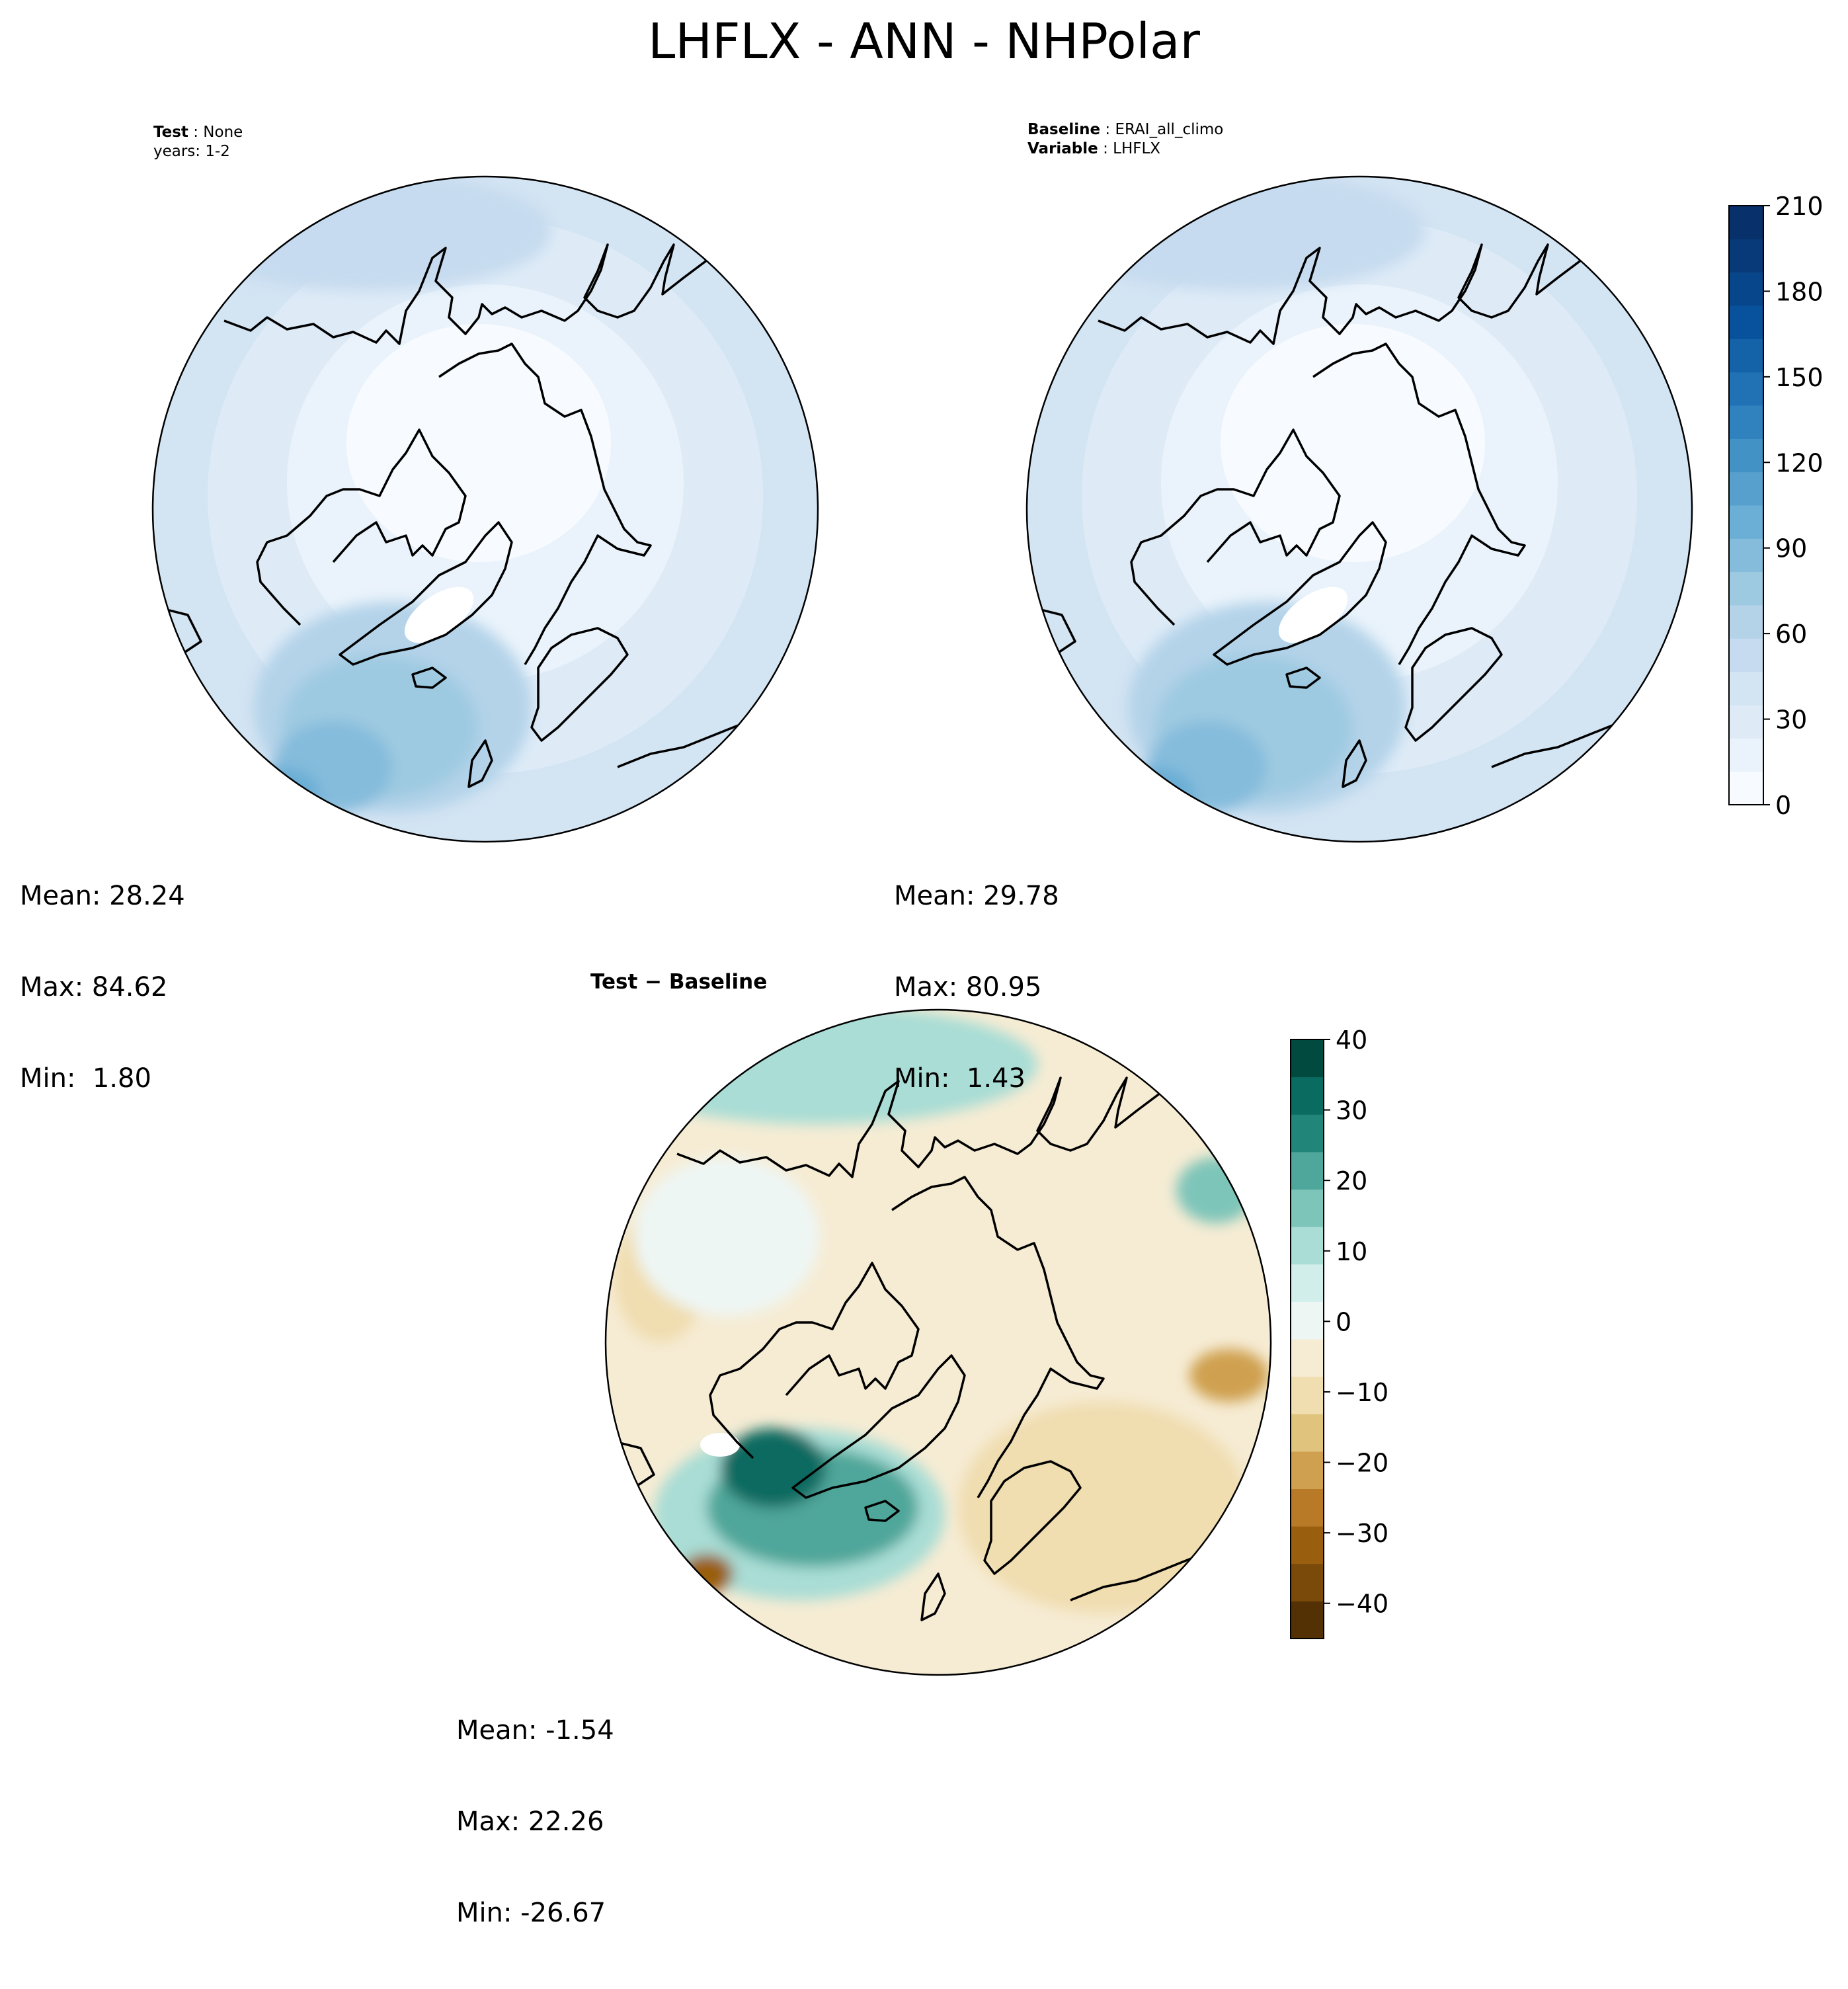  I want to click on test-arctic-ocean, so click(478, 443).